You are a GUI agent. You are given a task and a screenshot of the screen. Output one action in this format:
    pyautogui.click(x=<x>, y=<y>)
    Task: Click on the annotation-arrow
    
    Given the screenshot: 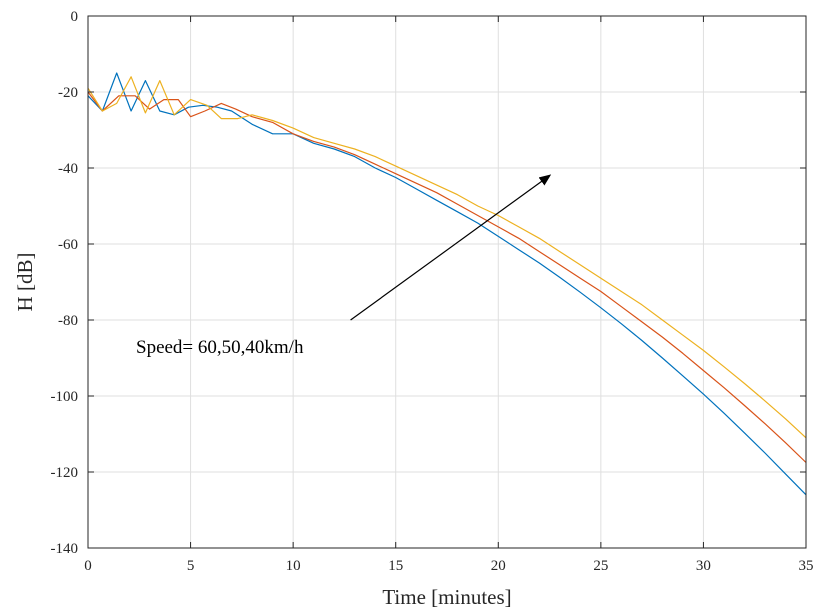 What is the action you would take?
    pyautogui.click(x=451, y=247)
    